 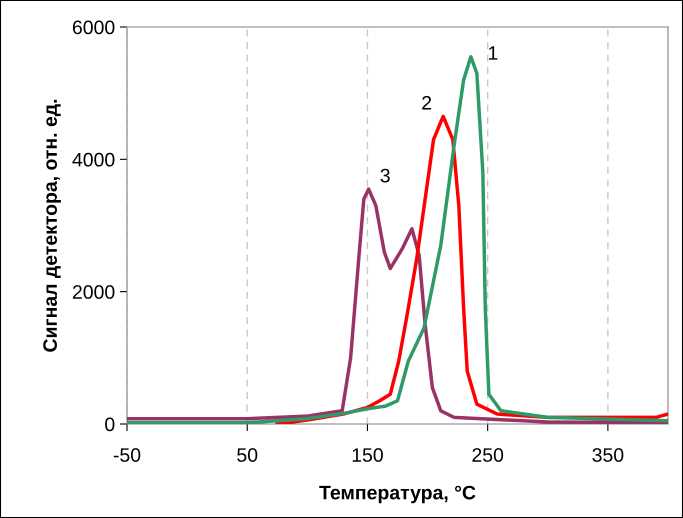 I want to click on x-tick-label: 250, so click(x=488, y=455).